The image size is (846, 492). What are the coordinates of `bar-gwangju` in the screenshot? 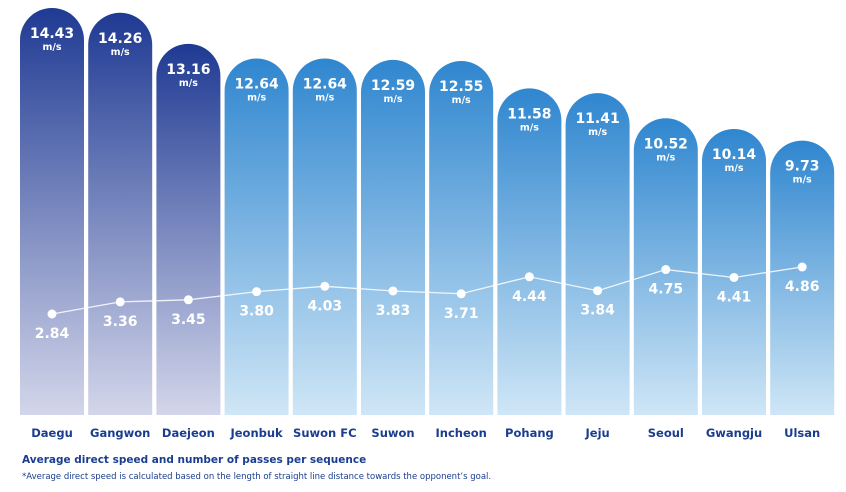 It's located at (734, 272).